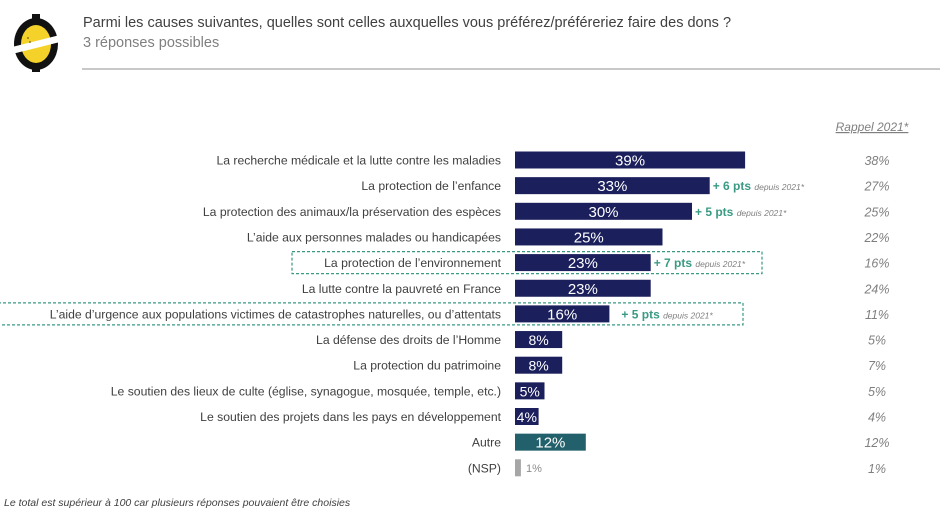 The height and width of the screenshot is (512, 940). Describe the element at coordinates (401, 289) in the screenshot. I see `category-label: La lutte contre la pauvreté en France` at that location.